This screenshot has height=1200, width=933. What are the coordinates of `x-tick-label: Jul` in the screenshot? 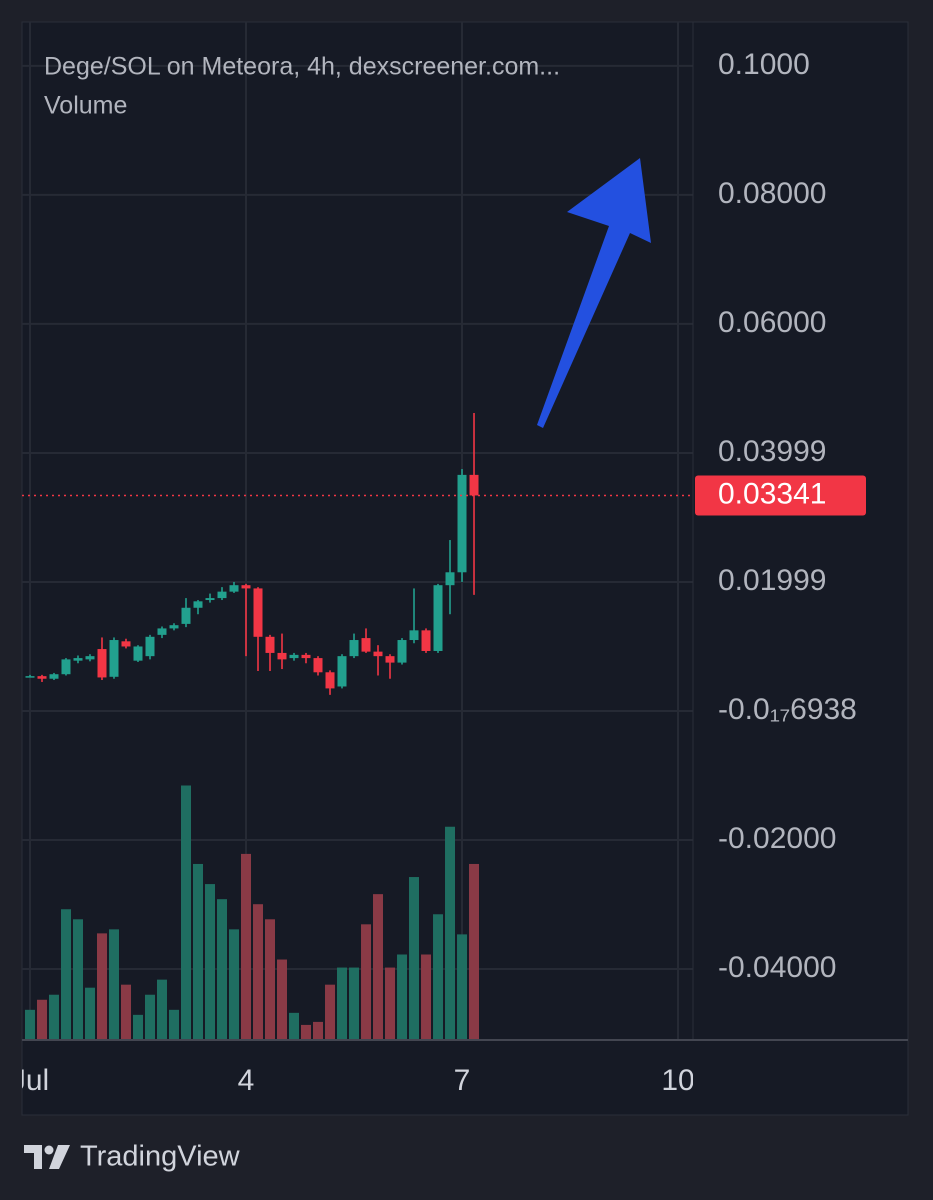 It's located at (30, 1080).